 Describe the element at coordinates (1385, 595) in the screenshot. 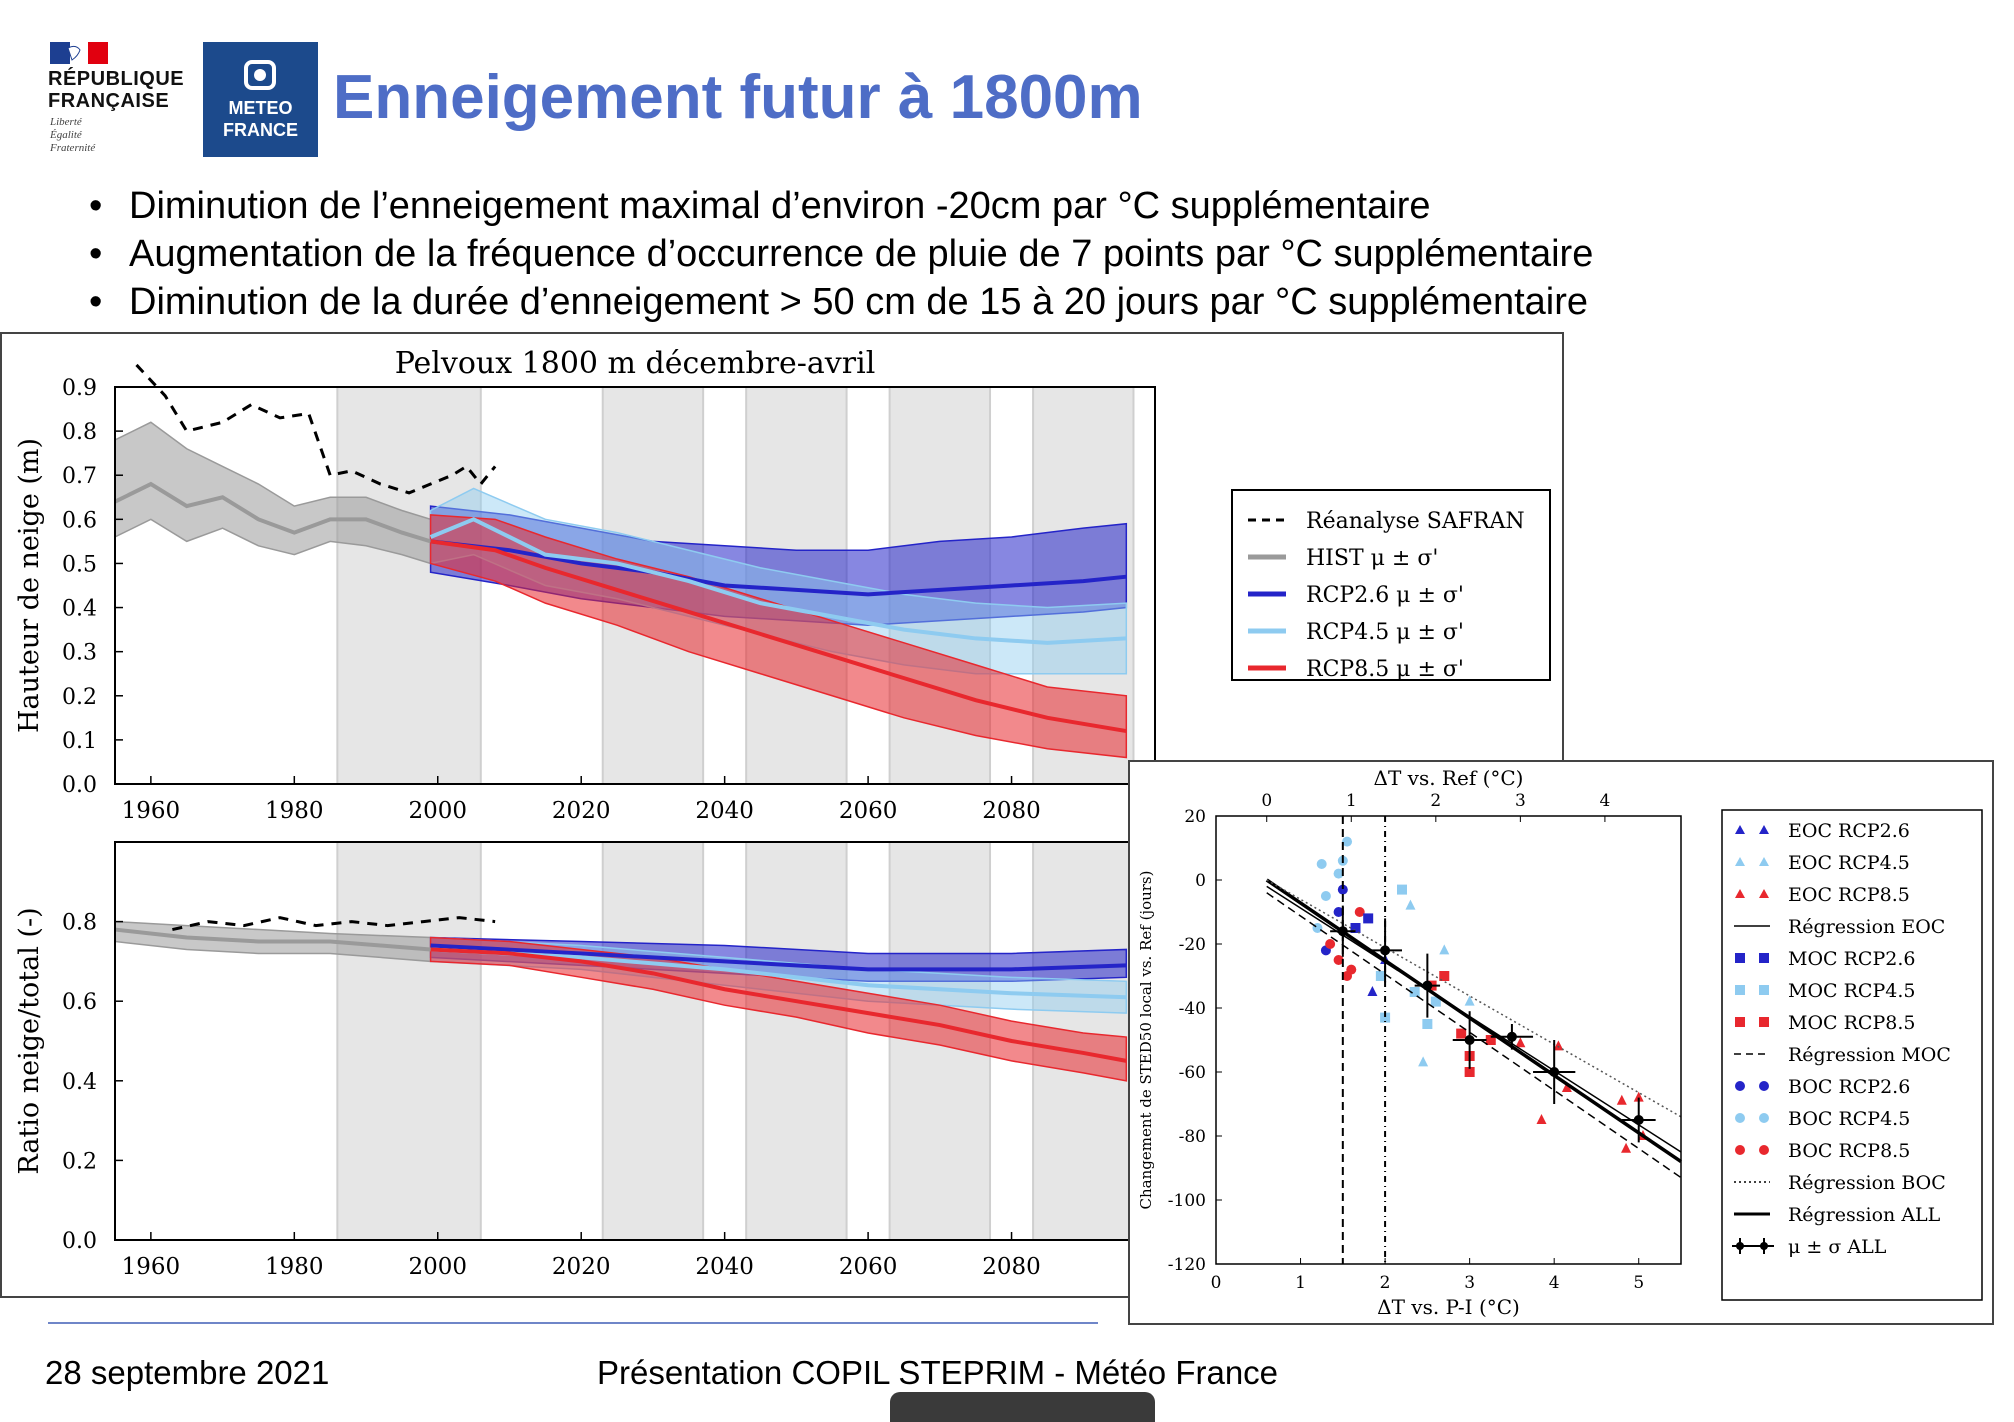

I see `legend-label: RCP2.6 μ ± σ'` at that location.